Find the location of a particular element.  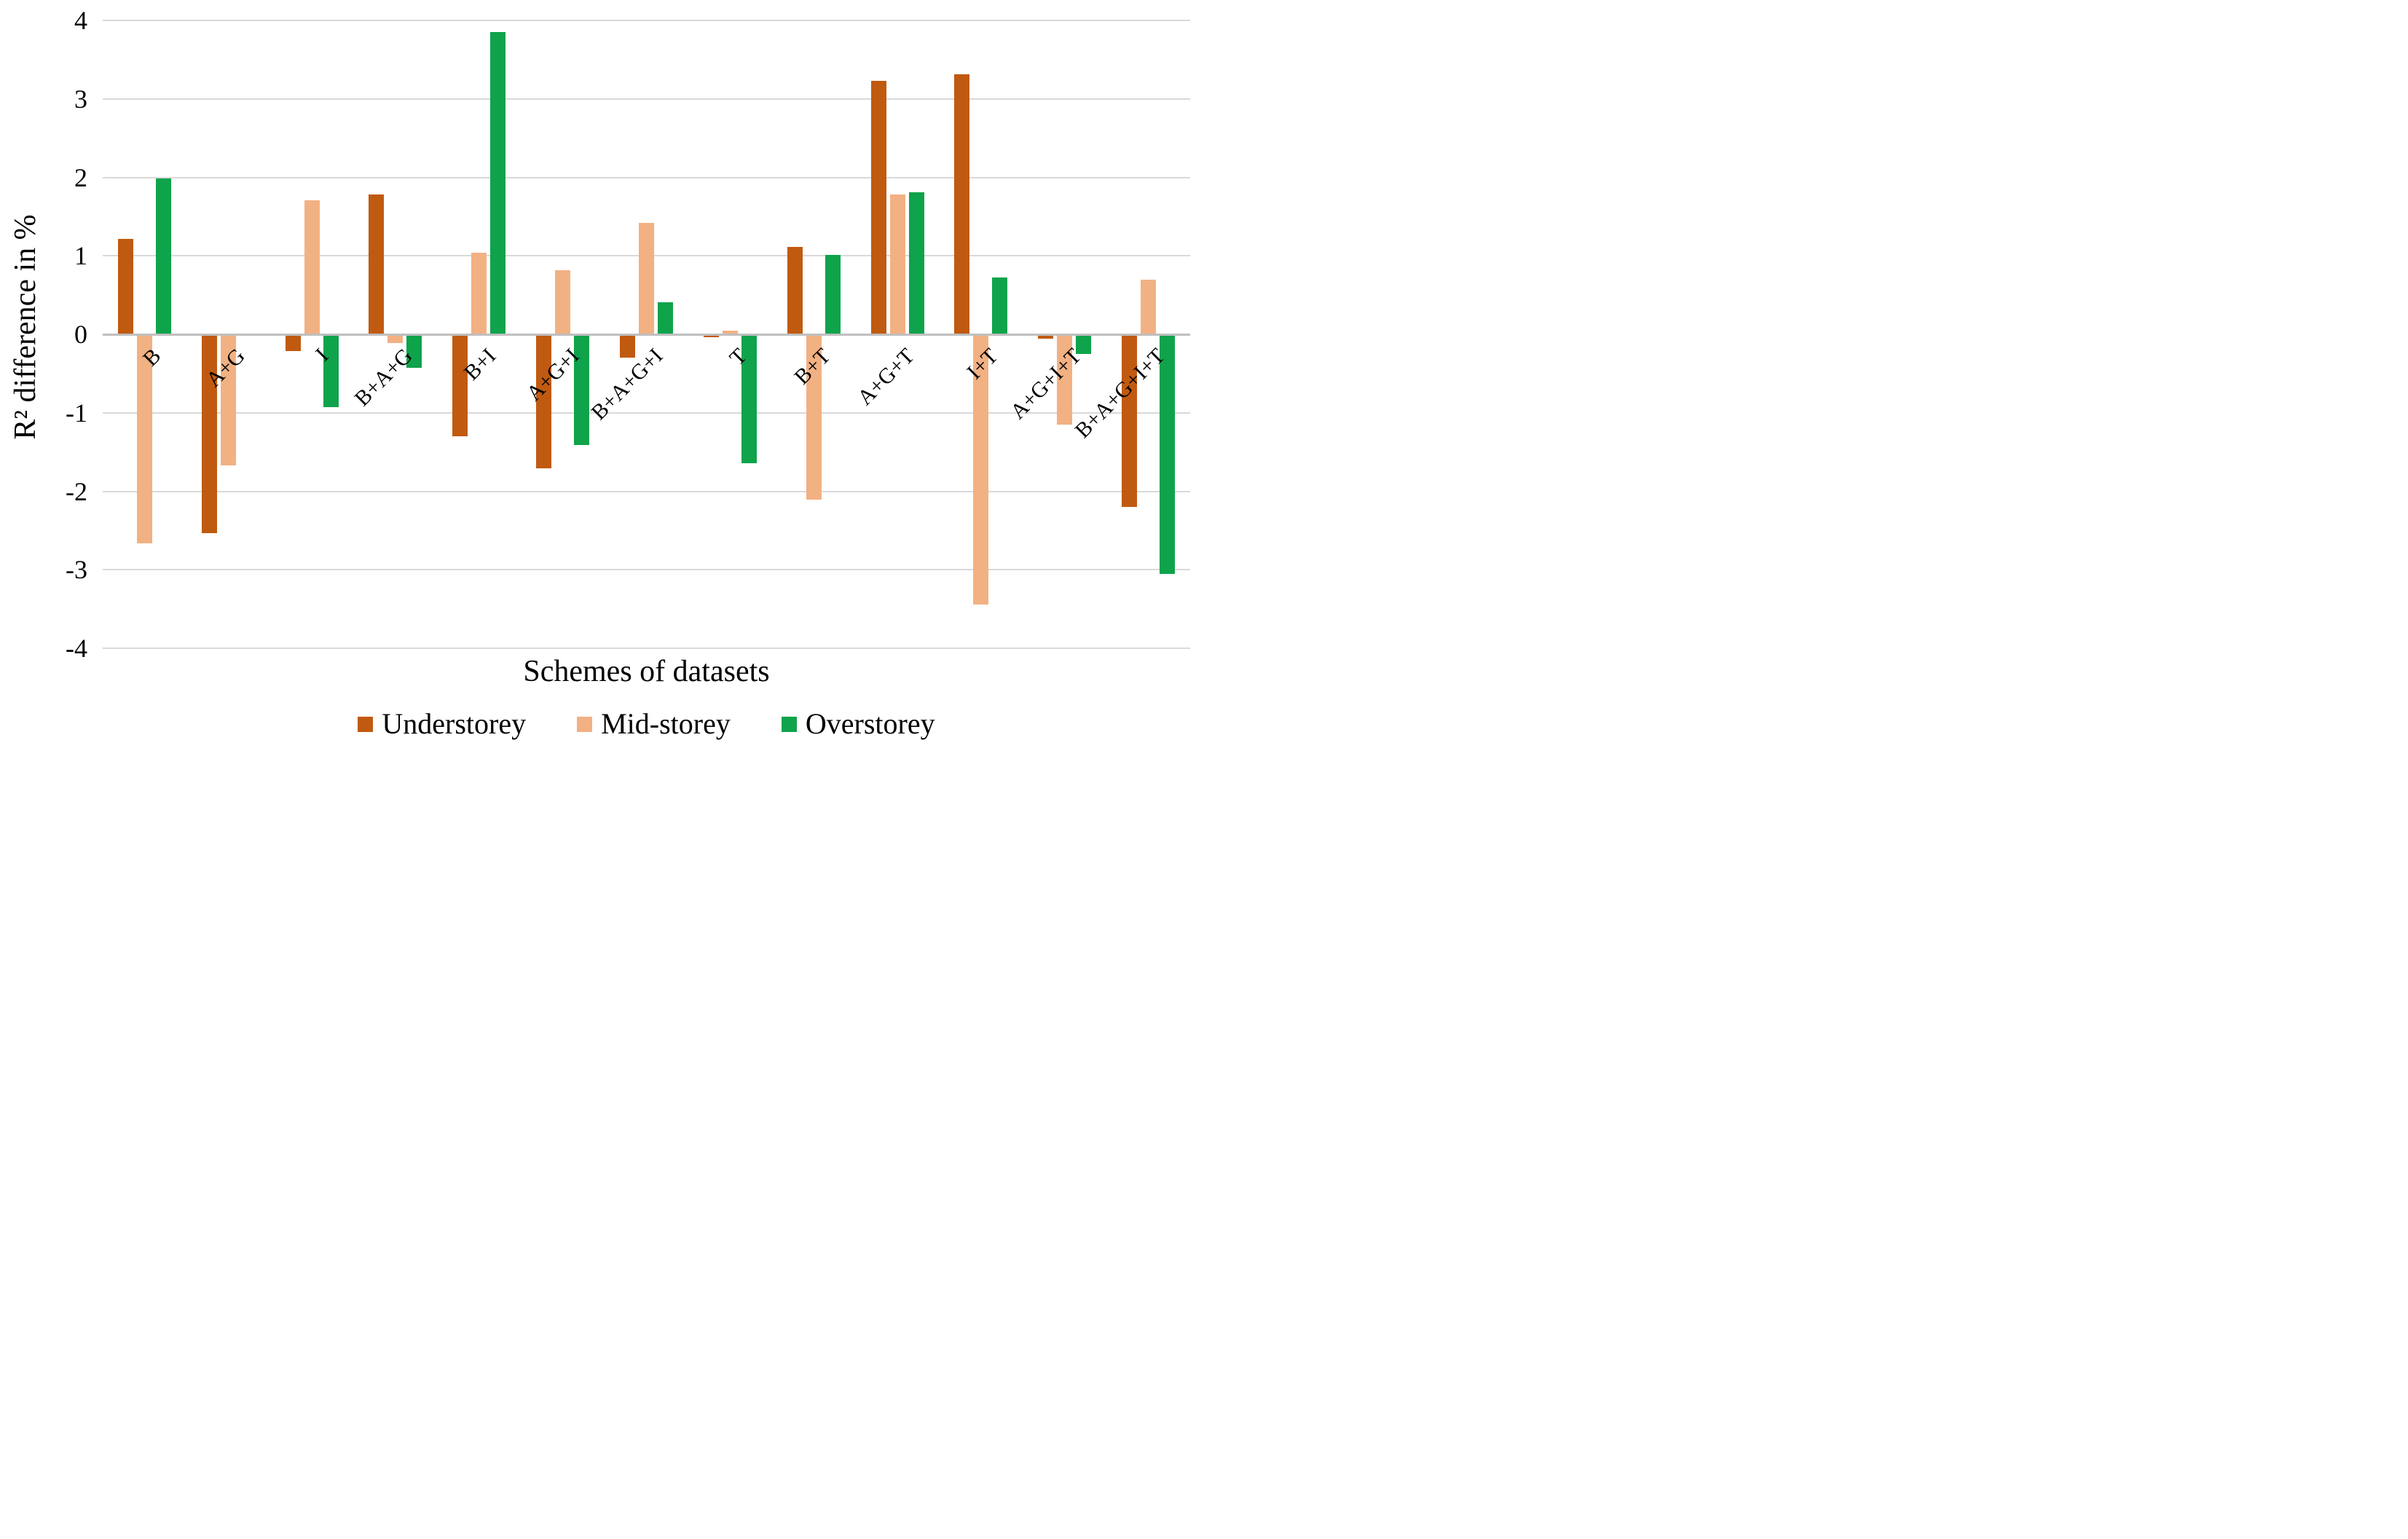

x-category-label: B+A+G is located at coordinates (383, 378).